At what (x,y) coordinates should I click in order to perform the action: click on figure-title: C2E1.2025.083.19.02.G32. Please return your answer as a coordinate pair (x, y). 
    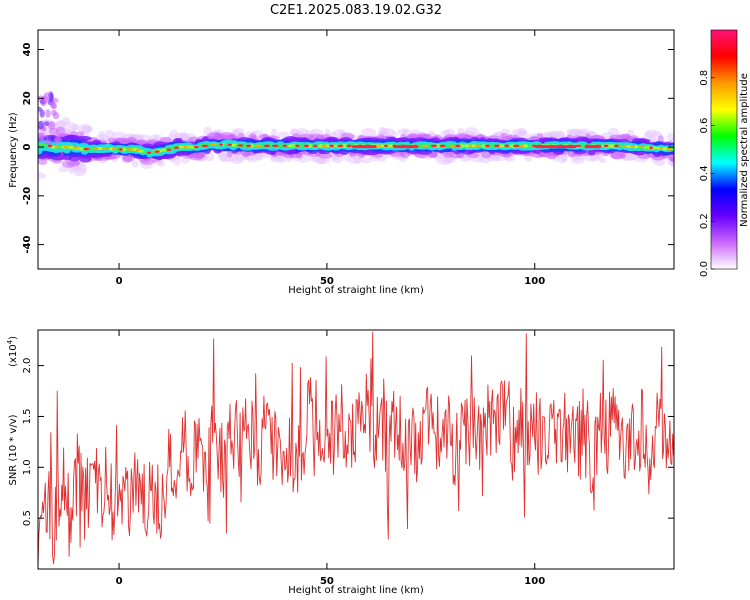
    Looking at the image, I should click on (356, 10).